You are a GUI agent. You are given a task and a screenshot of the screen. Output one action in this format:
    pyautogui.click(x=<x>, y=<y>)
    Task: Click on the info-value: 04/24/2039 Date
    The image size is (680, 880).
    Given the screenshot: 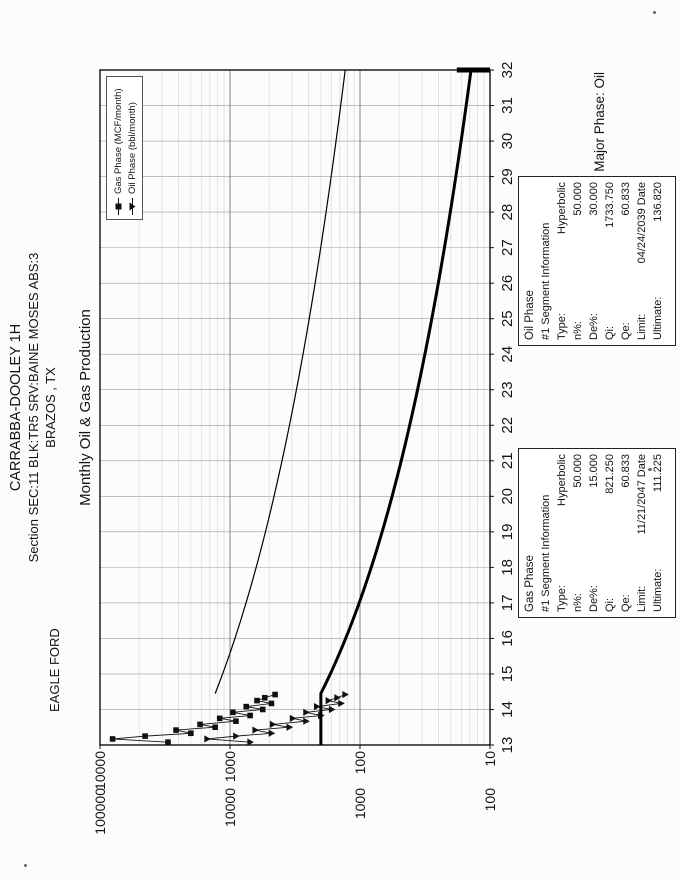 What is the action you would take?
    pyautogui.click(x=642, y=223)
    